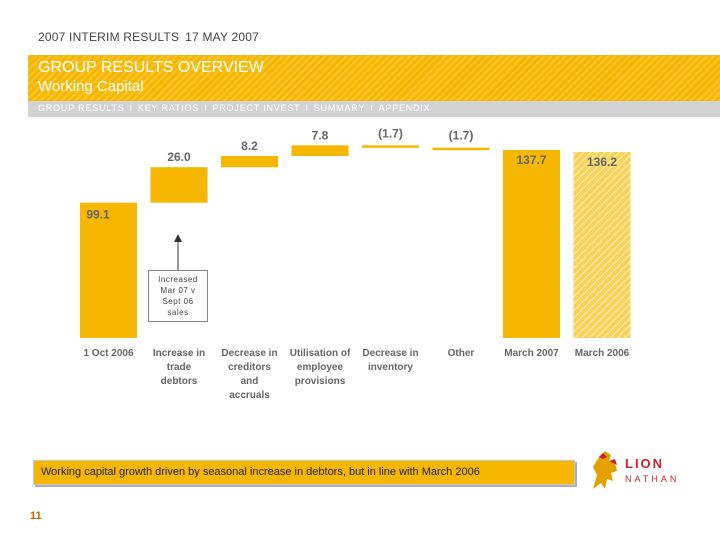 Image resolution: width=720 pixels, height=540 pixels. What do you see at coordinates (249, 161) in the screenshot?
I see `bar-decrease-in-creditors-and-accruals` at bounding box center [249, 161].